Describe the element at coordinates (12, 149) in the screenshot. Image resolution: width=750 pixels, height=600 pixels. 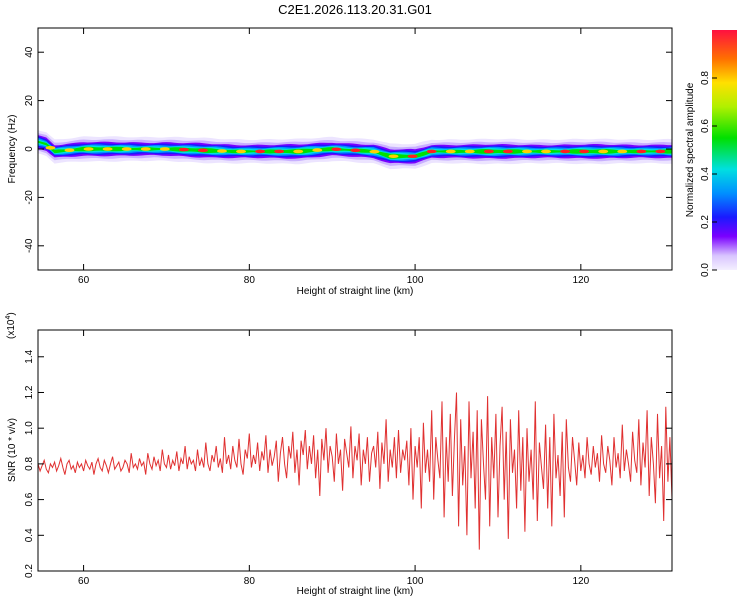
I see `spectrogram-y-label: Frequency (Hz)` at that location.